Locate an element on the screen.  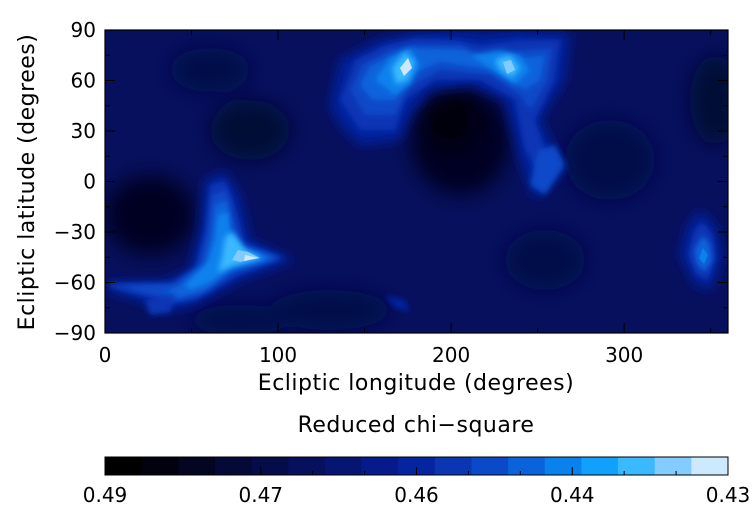
y-tick-label: −90 is located at coordinates (75, 333).